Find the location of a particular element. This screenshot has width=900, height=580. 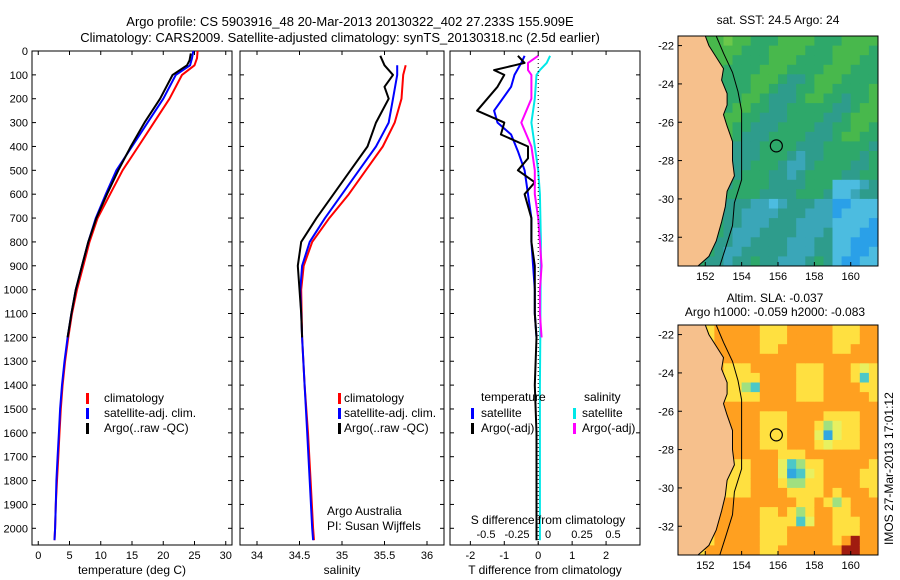

argo-position-marker is located at coordinates (776, 146).